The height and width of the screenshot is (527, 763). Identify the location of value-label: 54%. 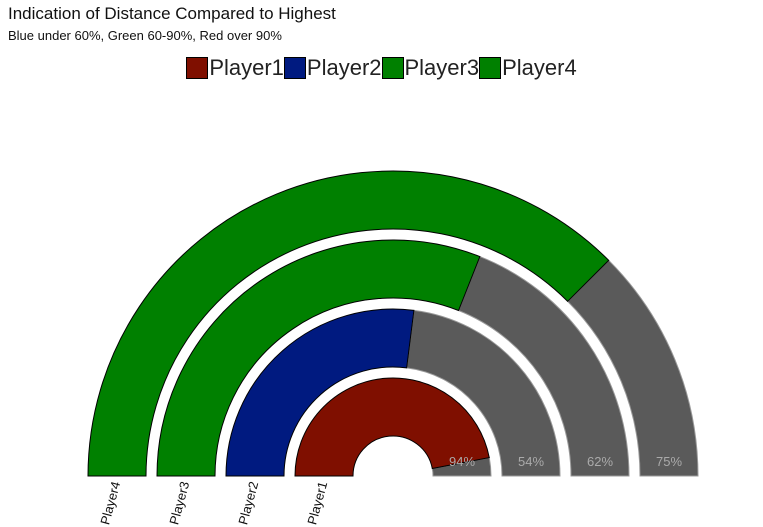
(531, 461).